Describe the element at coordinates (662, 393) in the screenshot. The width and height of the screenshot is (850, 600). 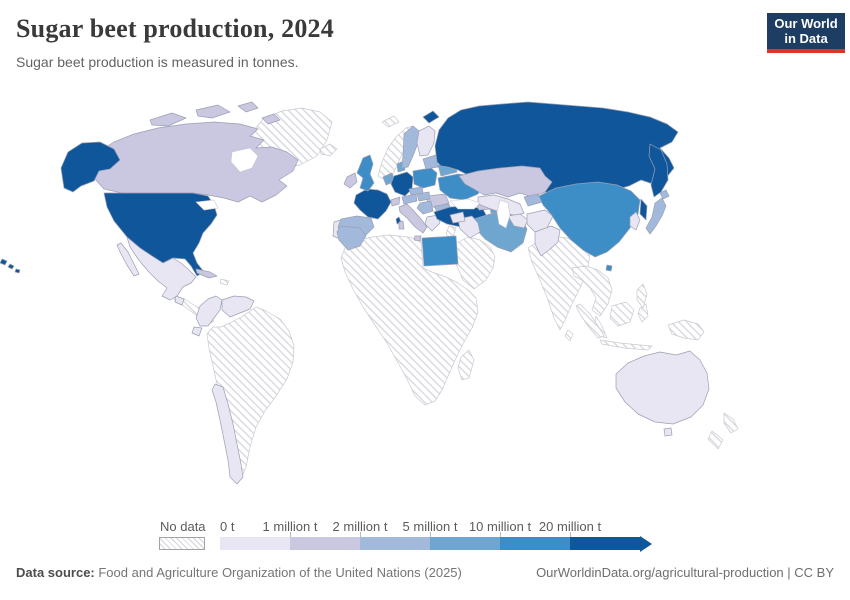
I see `country-australia` at that location.